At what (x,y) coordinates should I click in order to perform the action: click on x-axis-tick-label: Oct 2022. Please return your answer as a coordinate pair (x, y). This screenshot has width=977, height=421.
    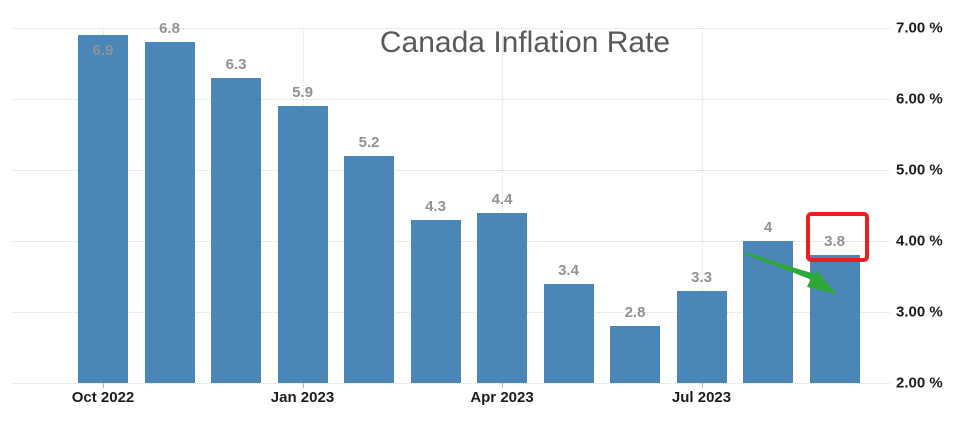
    Looking at the image, I should click on (103, 397).